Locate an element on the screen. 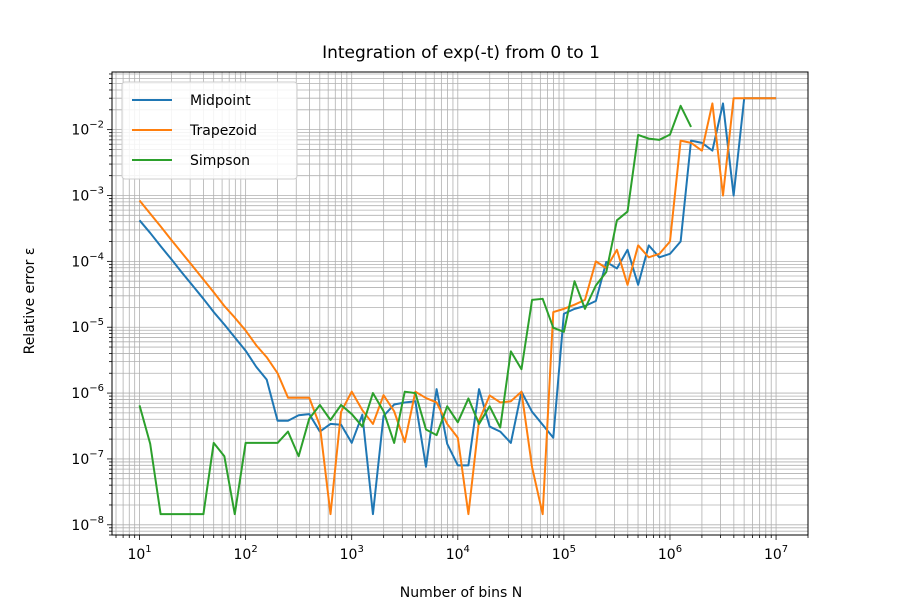 Image resolution: width=900 pixels, height=600 pixels. legend-box is located at coordinates (209, 130).